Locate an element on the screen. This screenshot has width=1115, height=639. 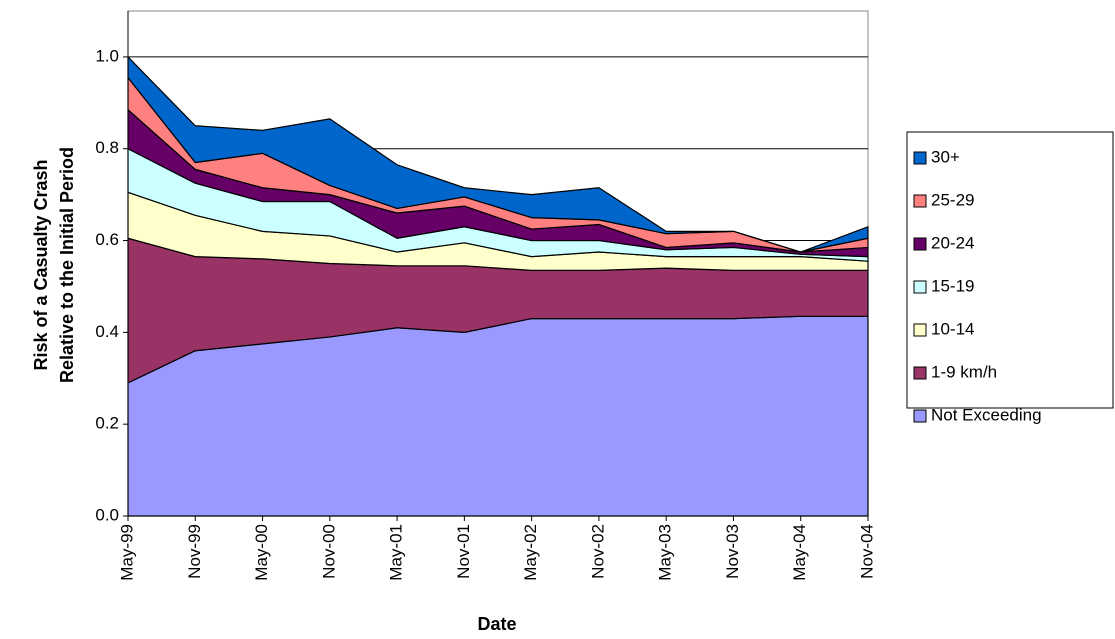
legend-label: 10-14 is located at coordinates (952, 328).